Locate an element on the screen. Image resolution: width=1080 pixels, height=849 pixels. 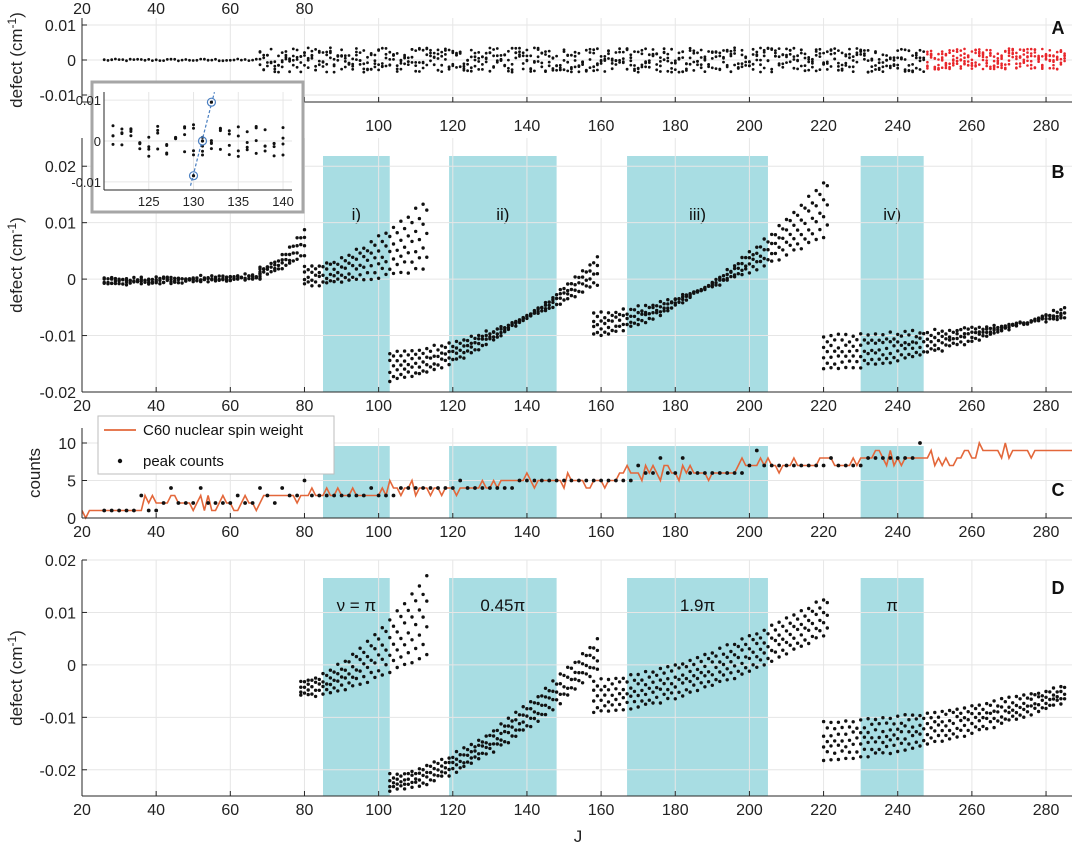
x-tick-label-top: 220 is located at coordinates (823, 126).